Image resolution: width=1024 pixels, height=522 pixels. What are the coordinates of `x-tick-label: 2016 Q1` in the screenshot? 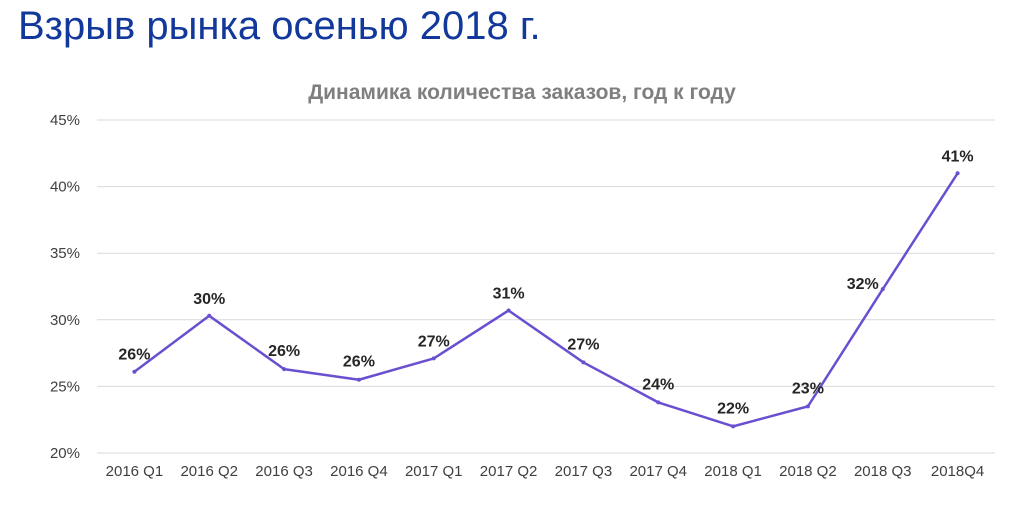 It's located at (135, 471).